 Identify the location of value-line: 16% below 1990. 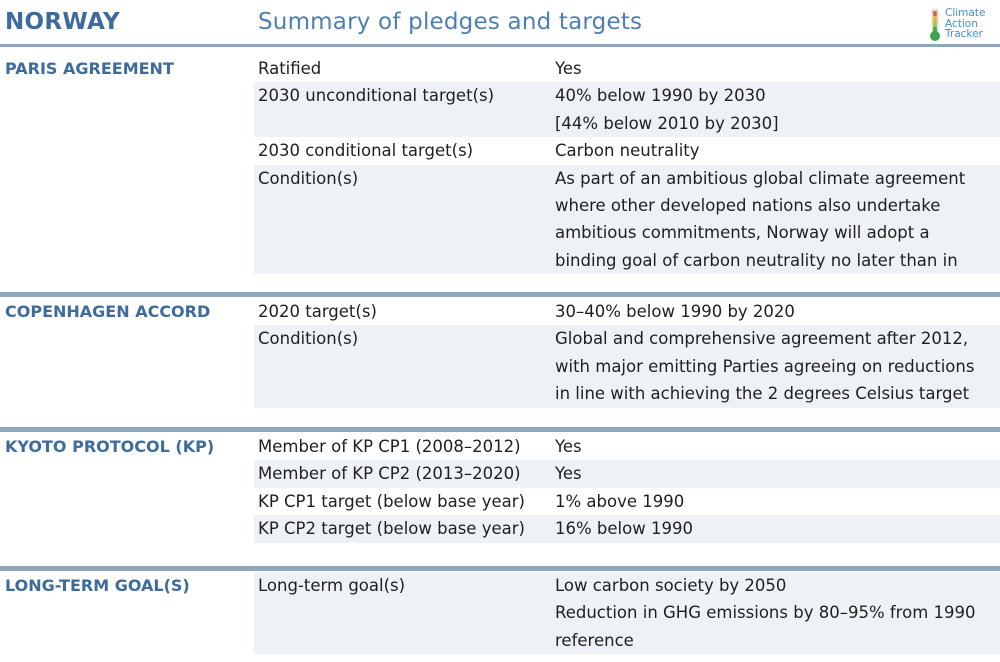
(624, 529).